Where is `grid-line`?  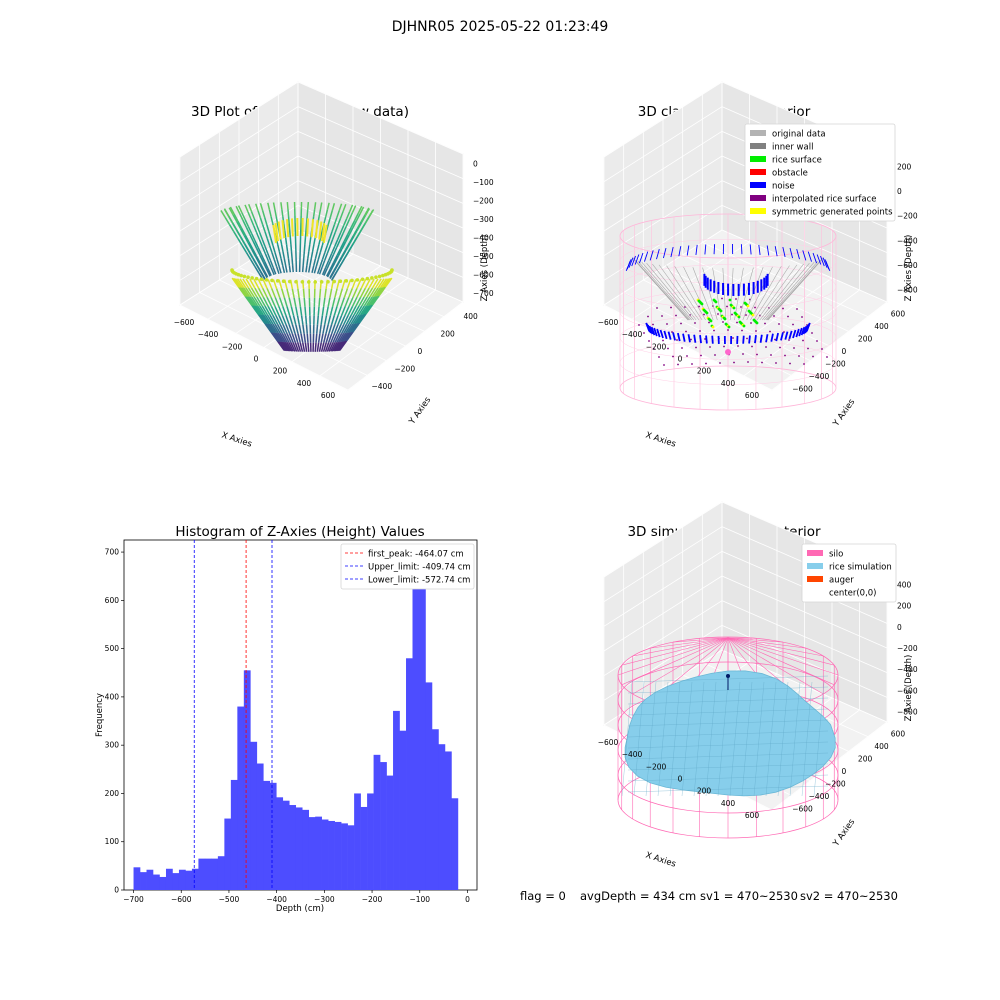 grid-line is located at coordinates (663, 119).